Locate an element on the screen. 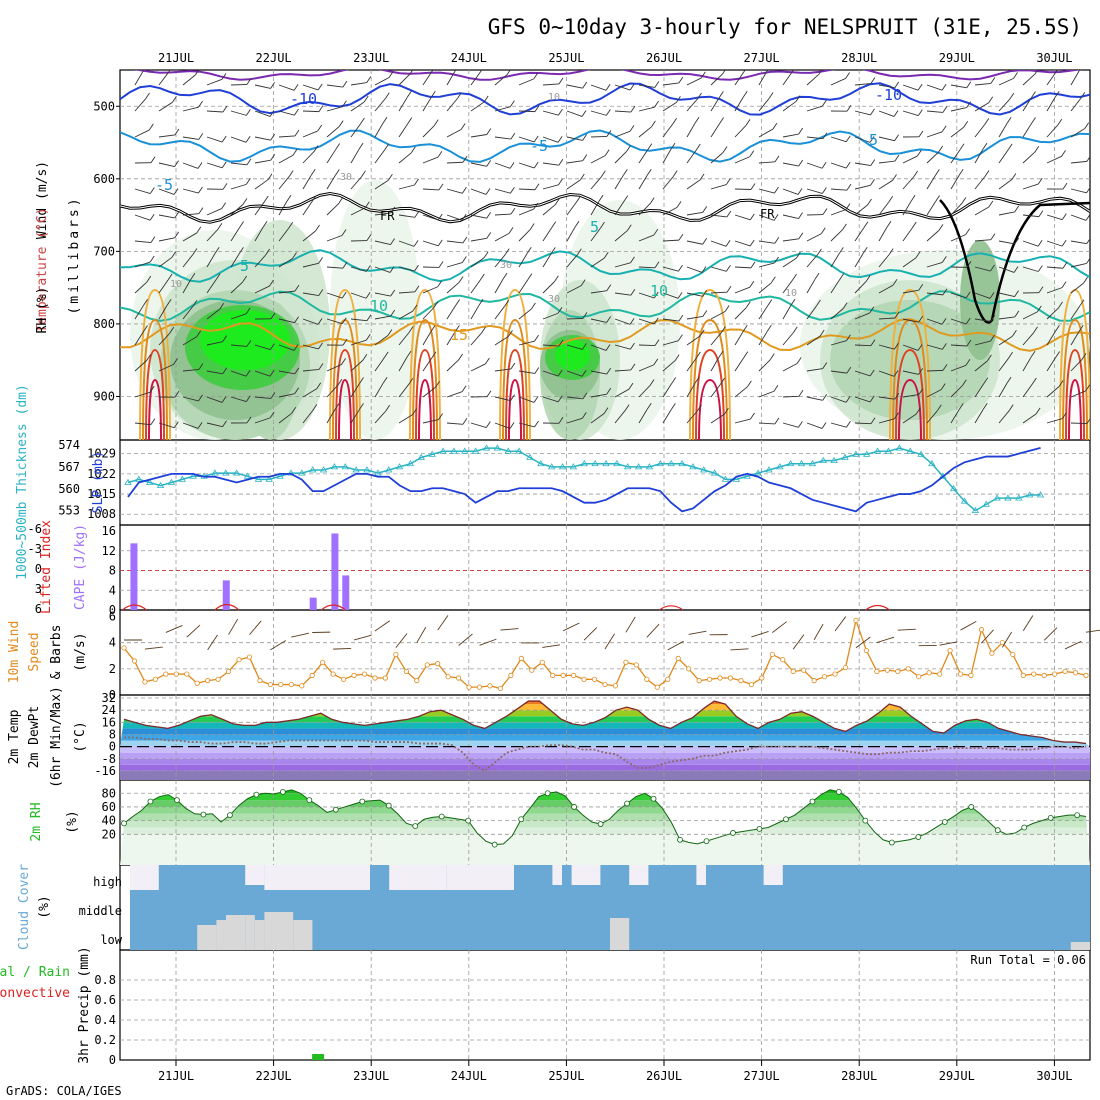 This screenshot has width=1100, height=1100. precip-legend-convective: Convective is located at coordinates (35, 993).